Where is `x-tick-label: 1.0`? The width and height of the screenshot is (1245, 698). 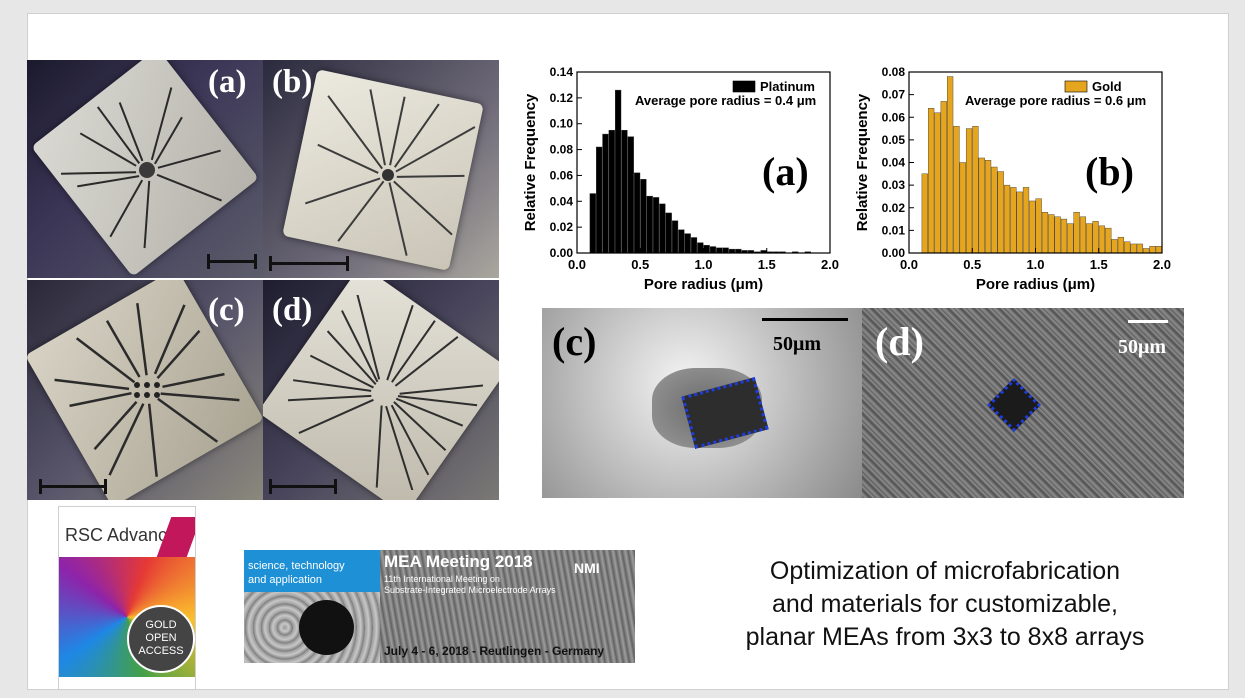 x-tick-label: 1.0 is located at coordinates (703, 264).